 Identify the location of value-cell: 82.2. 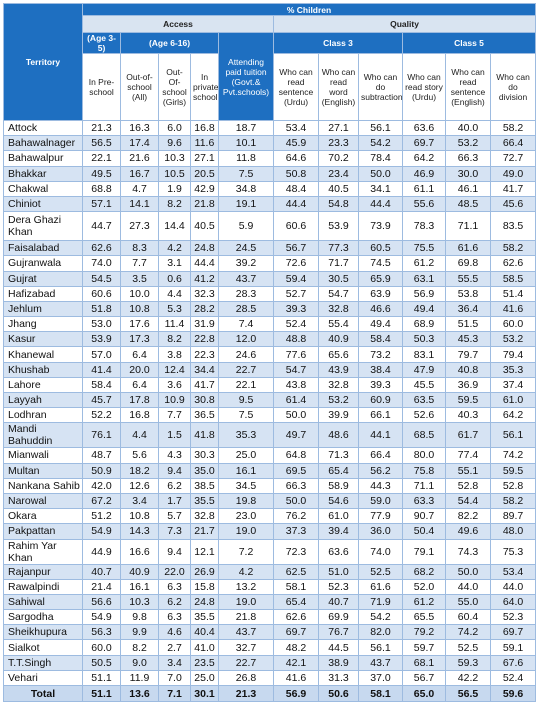
(468, 516).